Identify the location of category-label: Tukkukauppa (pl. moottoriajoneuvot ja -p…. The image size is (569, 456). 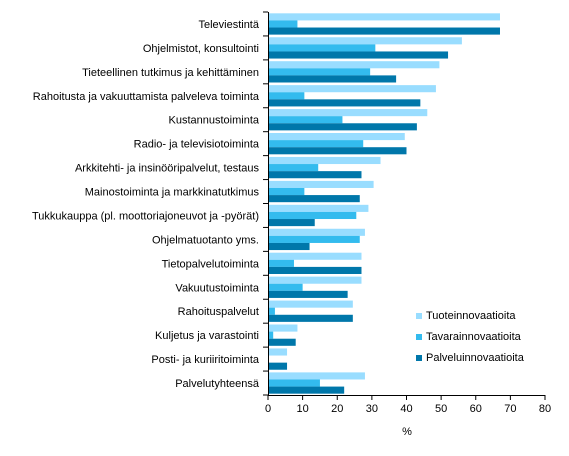
(145, 216).